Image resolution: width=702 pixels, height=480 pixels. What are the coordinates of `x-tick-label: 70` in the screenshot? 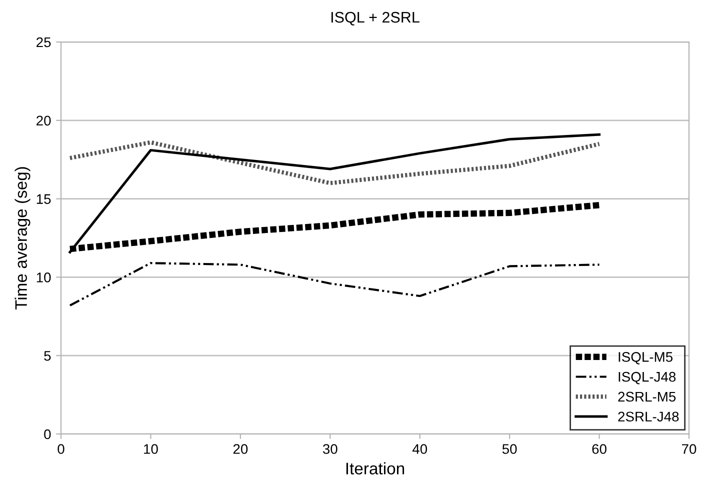 It's located at (689, 449).